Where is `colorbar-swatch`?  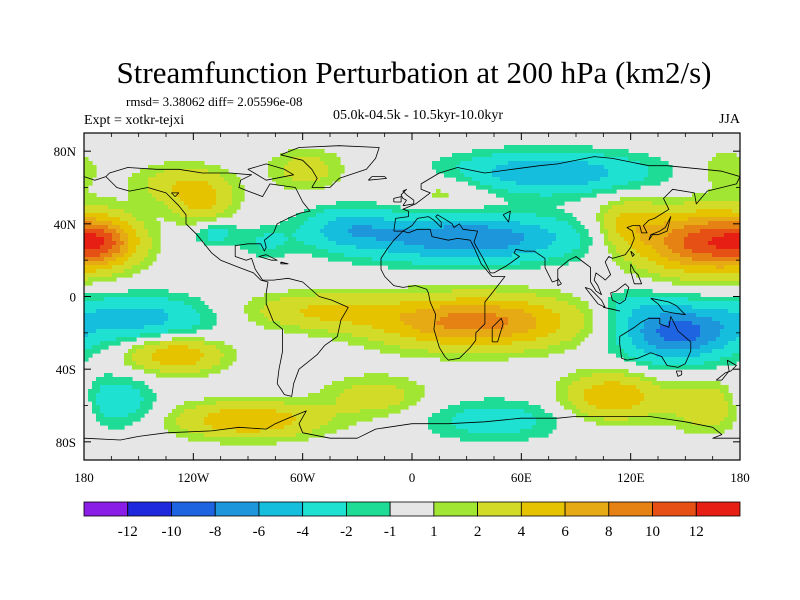 colorbar-swatch is located at coordinates (499, 509).